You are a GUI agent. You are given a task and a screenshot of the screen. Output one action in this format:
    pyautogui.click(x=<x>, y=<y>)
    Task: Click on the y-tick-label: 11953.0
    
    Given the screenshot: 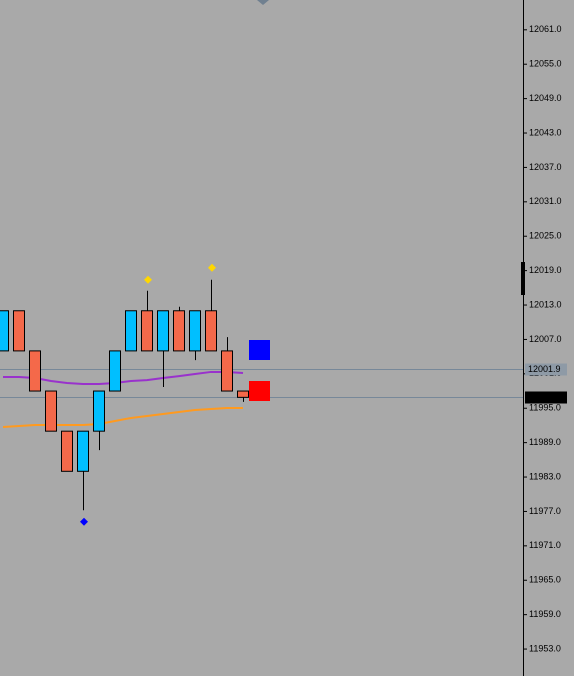 What is the action you would take?
    pyautogui.click(x=545, y=648)
    